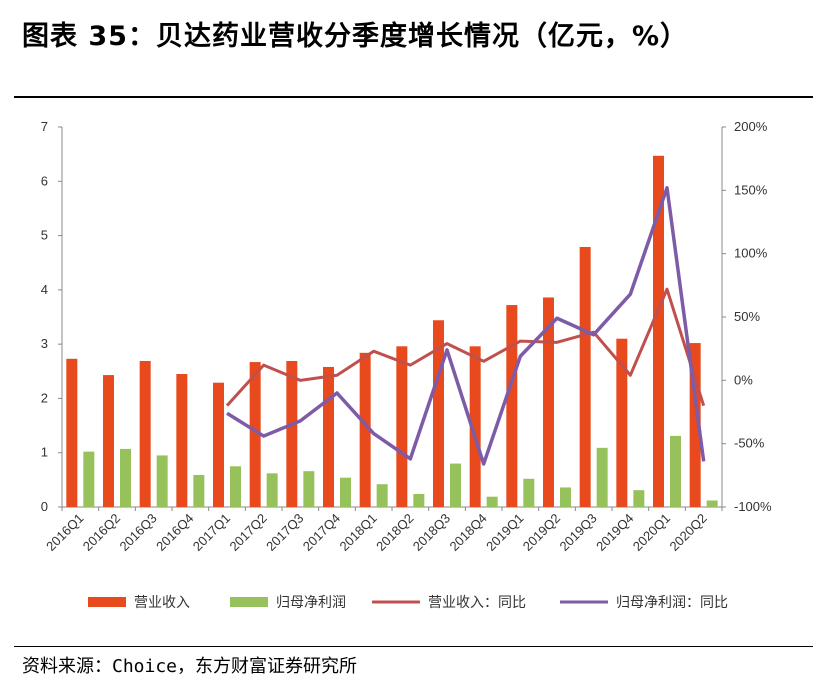  Describe the element at coordinates (743, 379) in the screenshot. I see `right-tick-label: 0%` at that location.